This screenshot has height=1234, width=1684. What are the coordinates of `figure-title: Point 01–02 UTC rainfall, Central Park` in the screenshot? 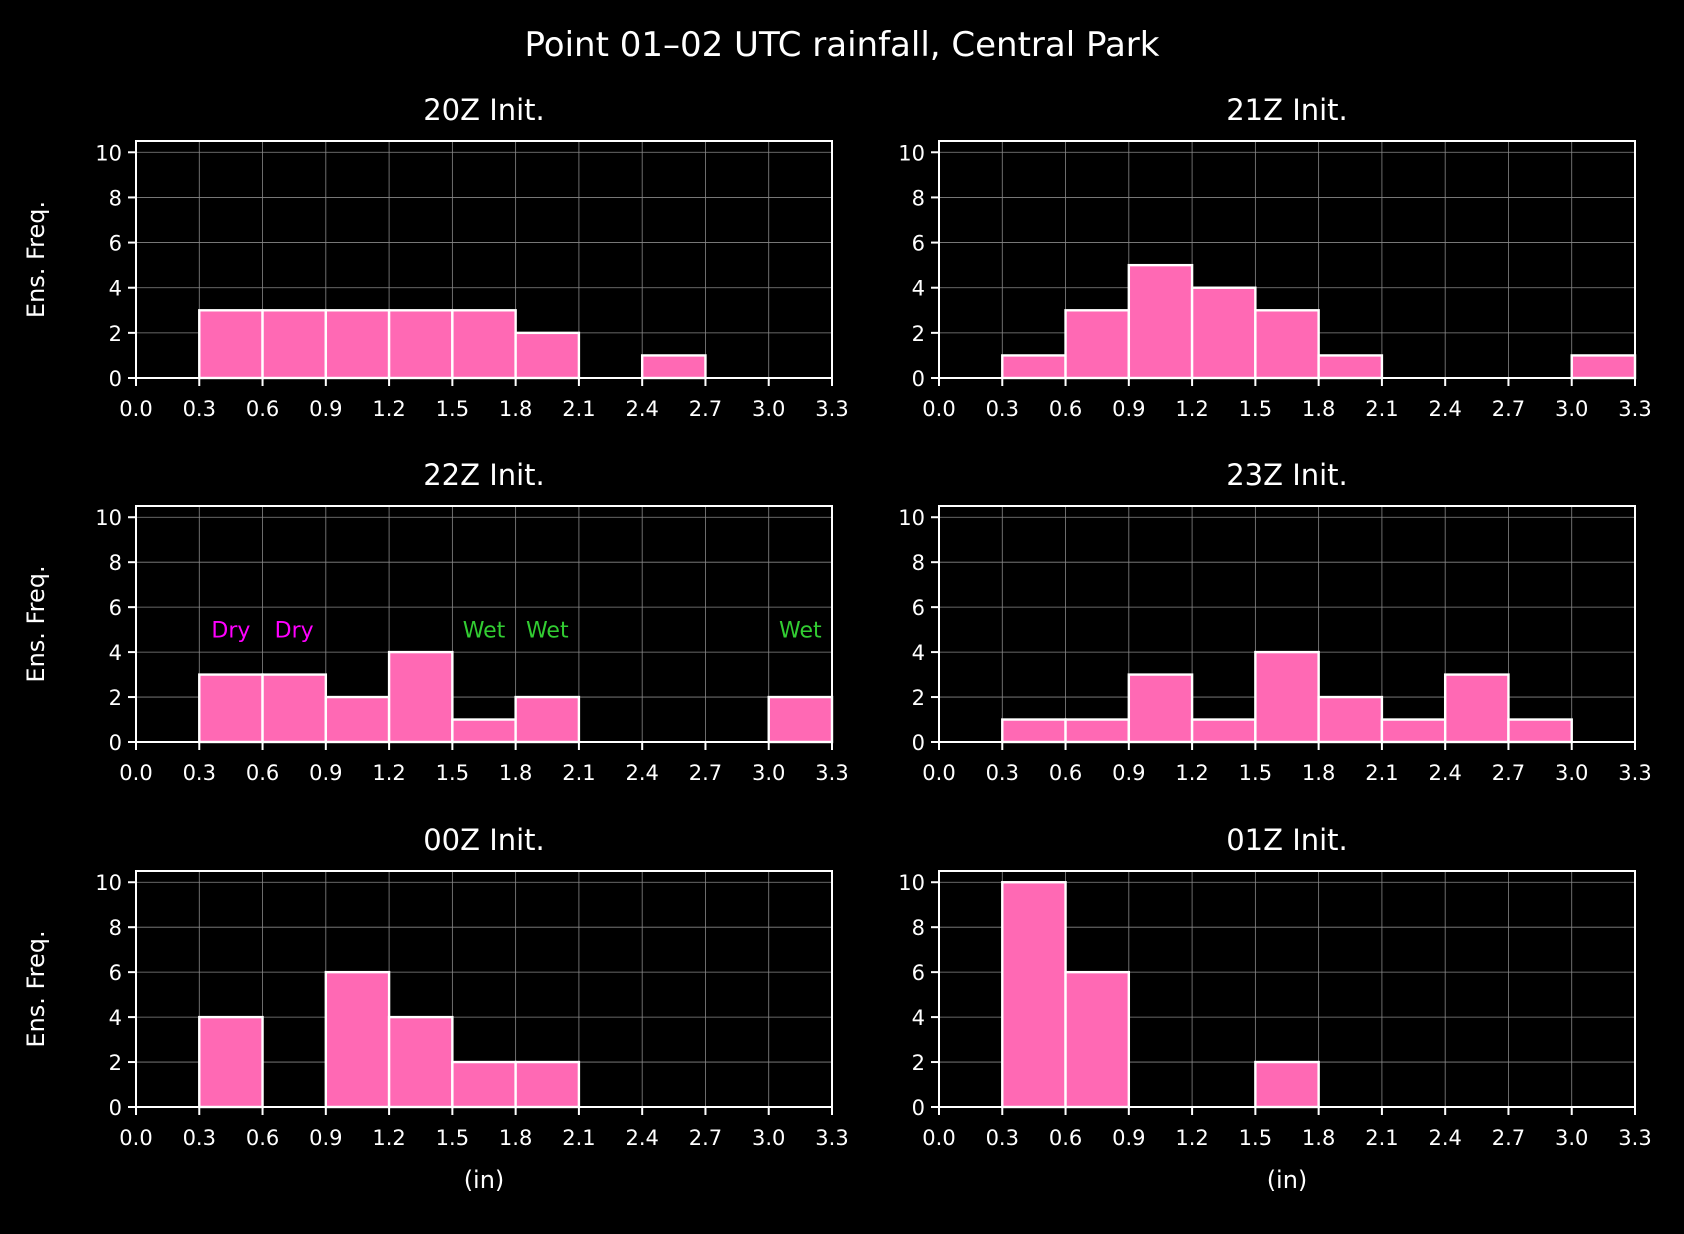 It's located at (842, 45).